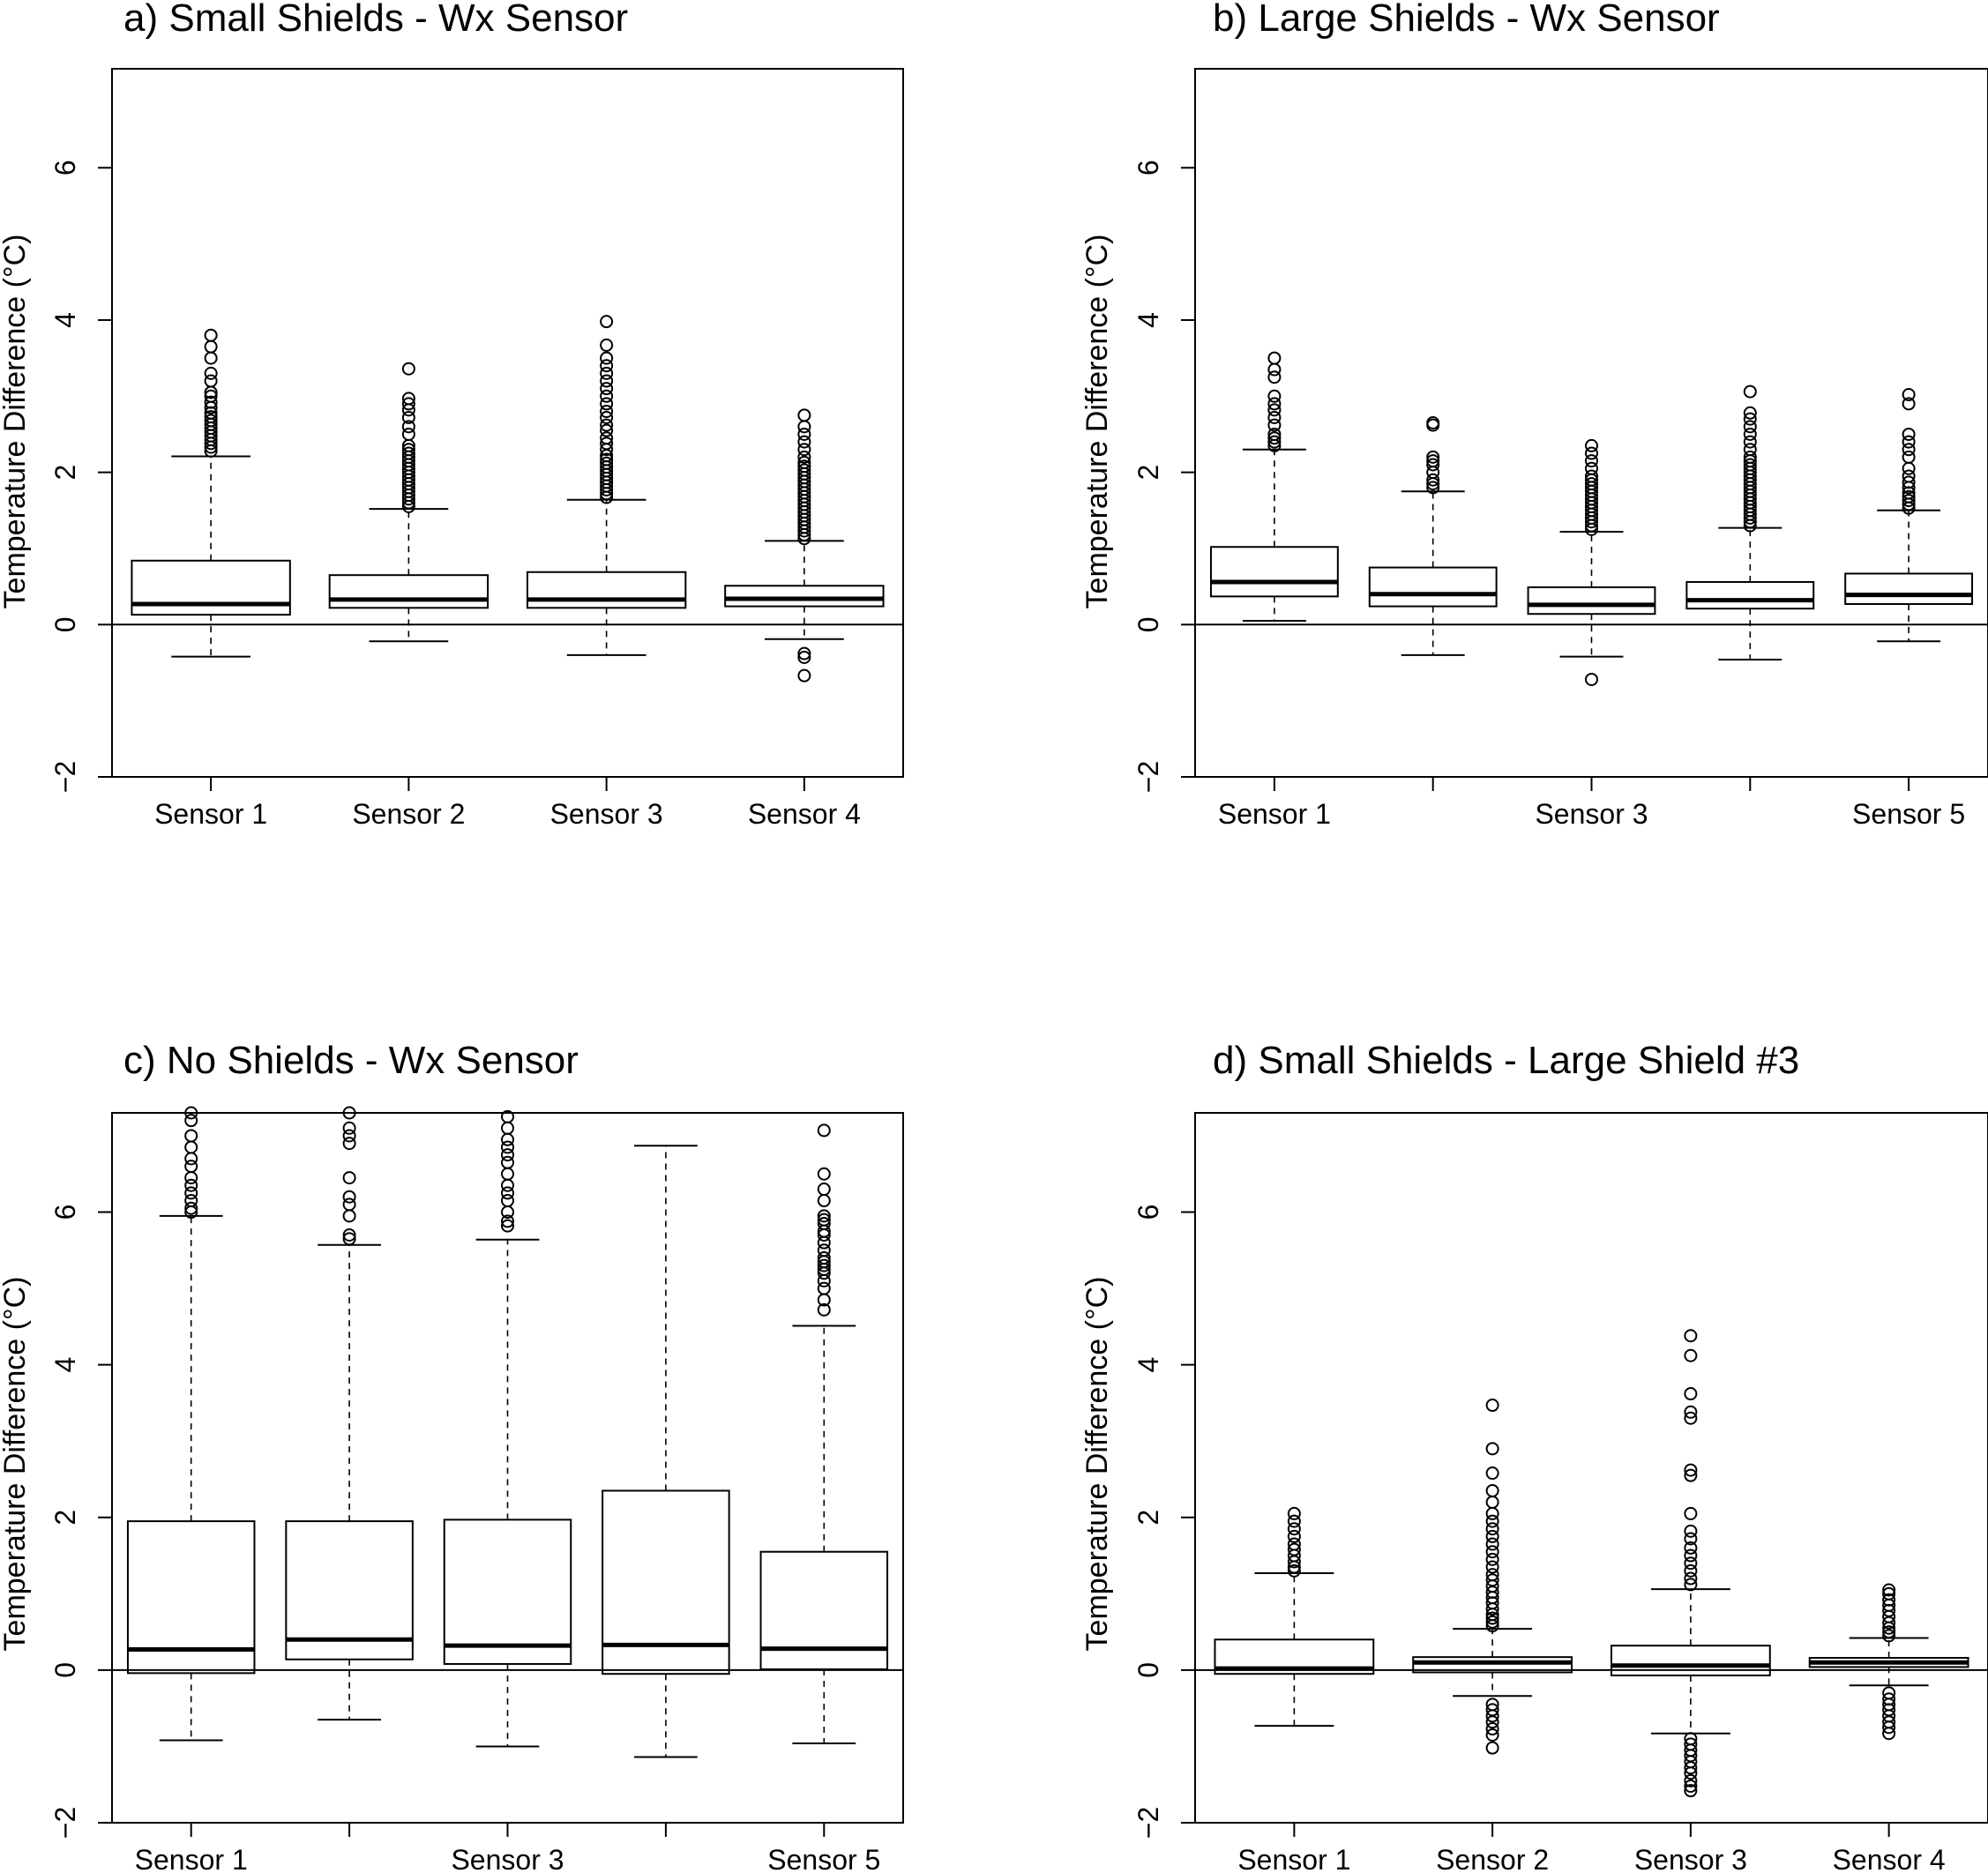  What do you see at coordinates (1909, 609) in the screenshot?
I see `box-sensor-5: Sensor 5` at bounding box center [1909, 609].